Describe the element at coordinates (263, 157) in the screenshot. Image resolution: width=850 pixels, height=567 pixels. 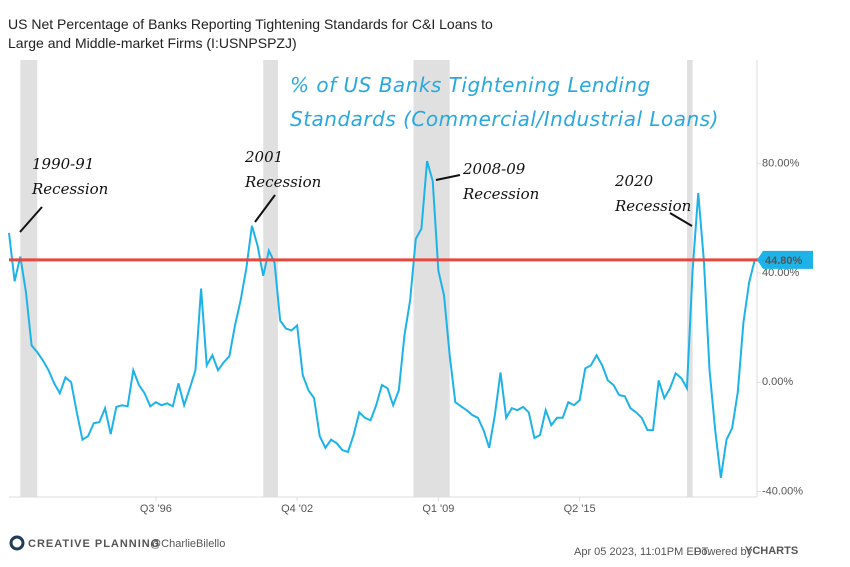
I see `annotation-text: 2001` at that location.